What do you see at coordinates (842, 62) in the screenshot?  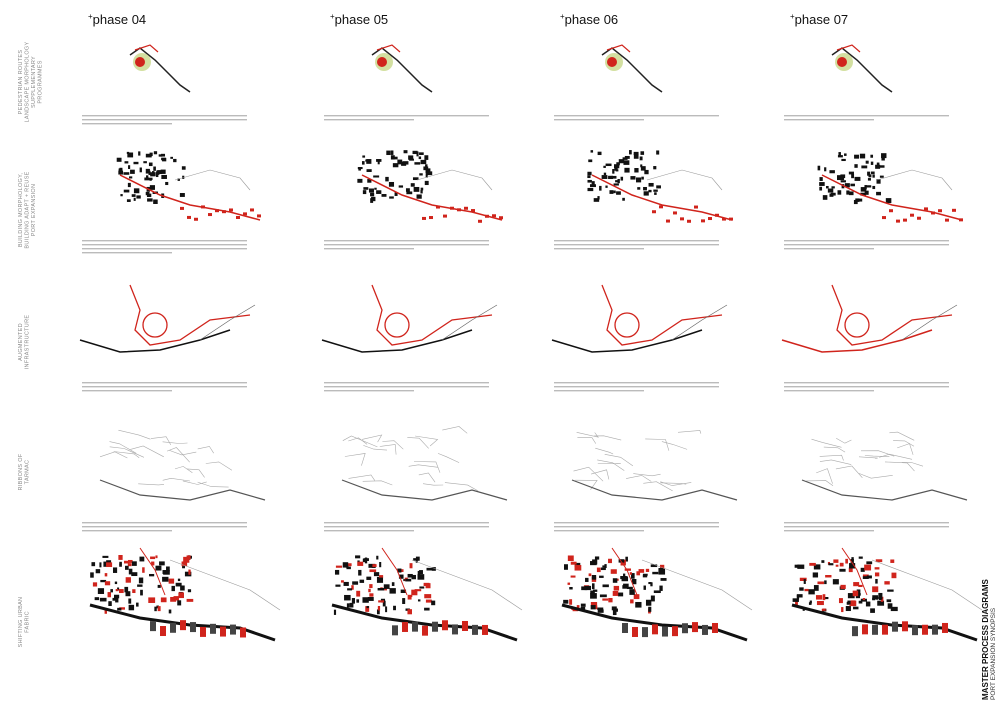 I see `programme` at bounding box center [842, 62].